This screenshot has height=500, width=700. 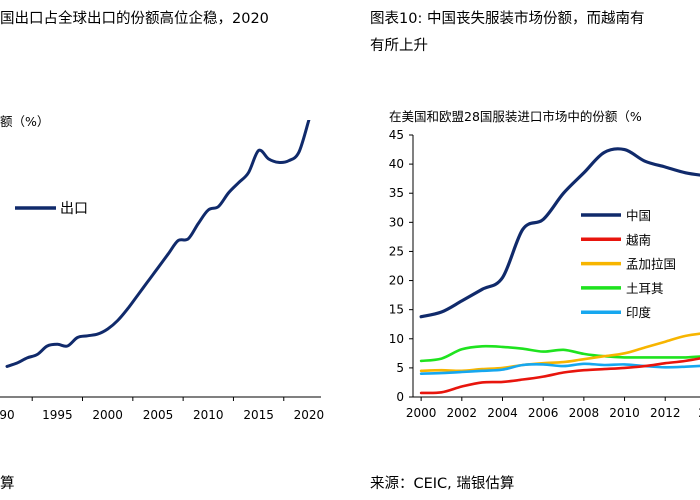 I want to click on right-x-tick-label: 2008, so click(x=584, y=413).